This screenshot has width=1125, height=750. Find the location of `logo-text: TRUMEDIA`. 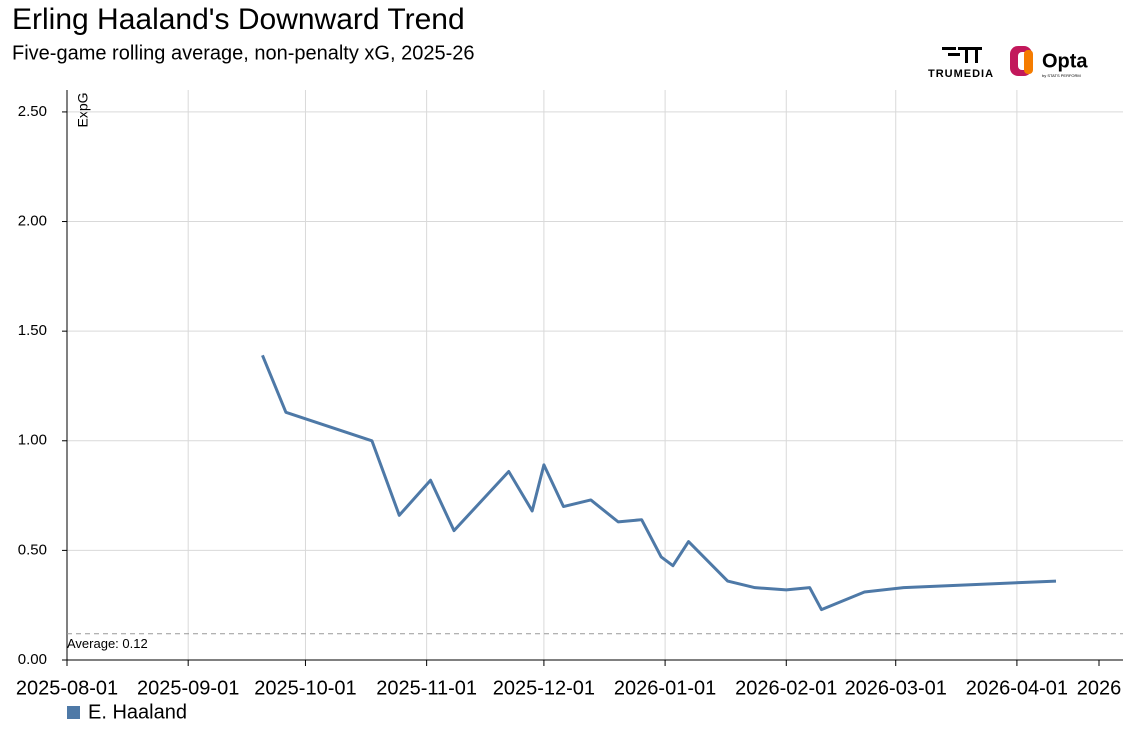

logo-text: TRUMEDIA is located at coordinates (961, 74).